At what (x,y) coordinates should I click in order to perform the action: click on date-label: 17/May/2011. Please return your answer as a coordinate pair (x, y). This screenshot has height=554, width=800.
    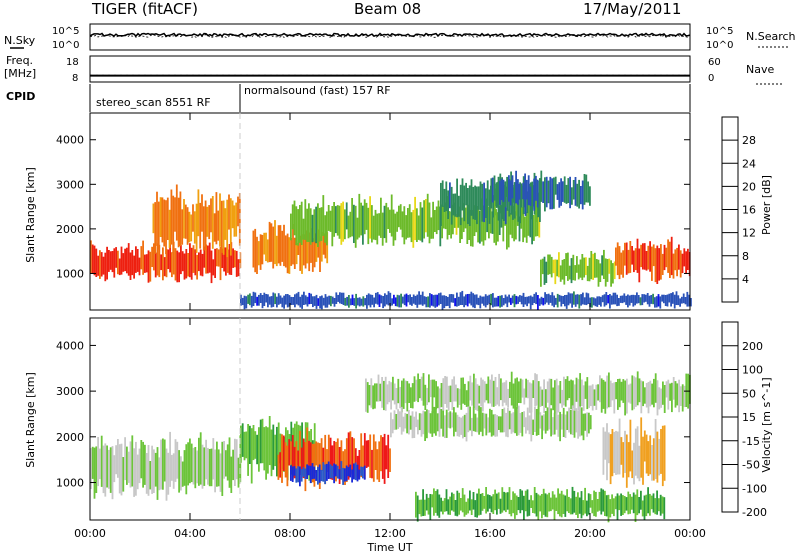
    Looking at the image, I should click on (632, 9).